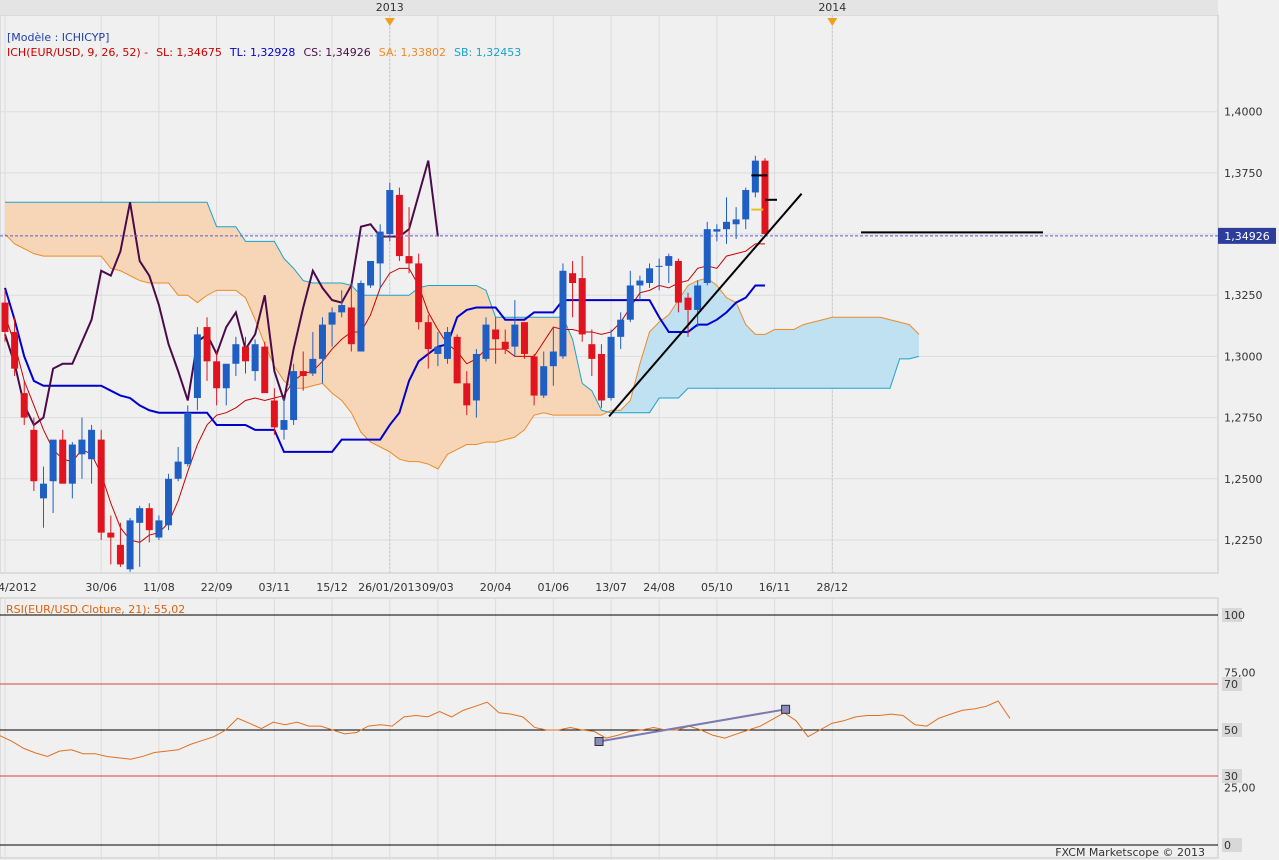  Describe the element at coordinates (159, 587) in the screenshot. I see `x-tick-label: 11/08` at that location.